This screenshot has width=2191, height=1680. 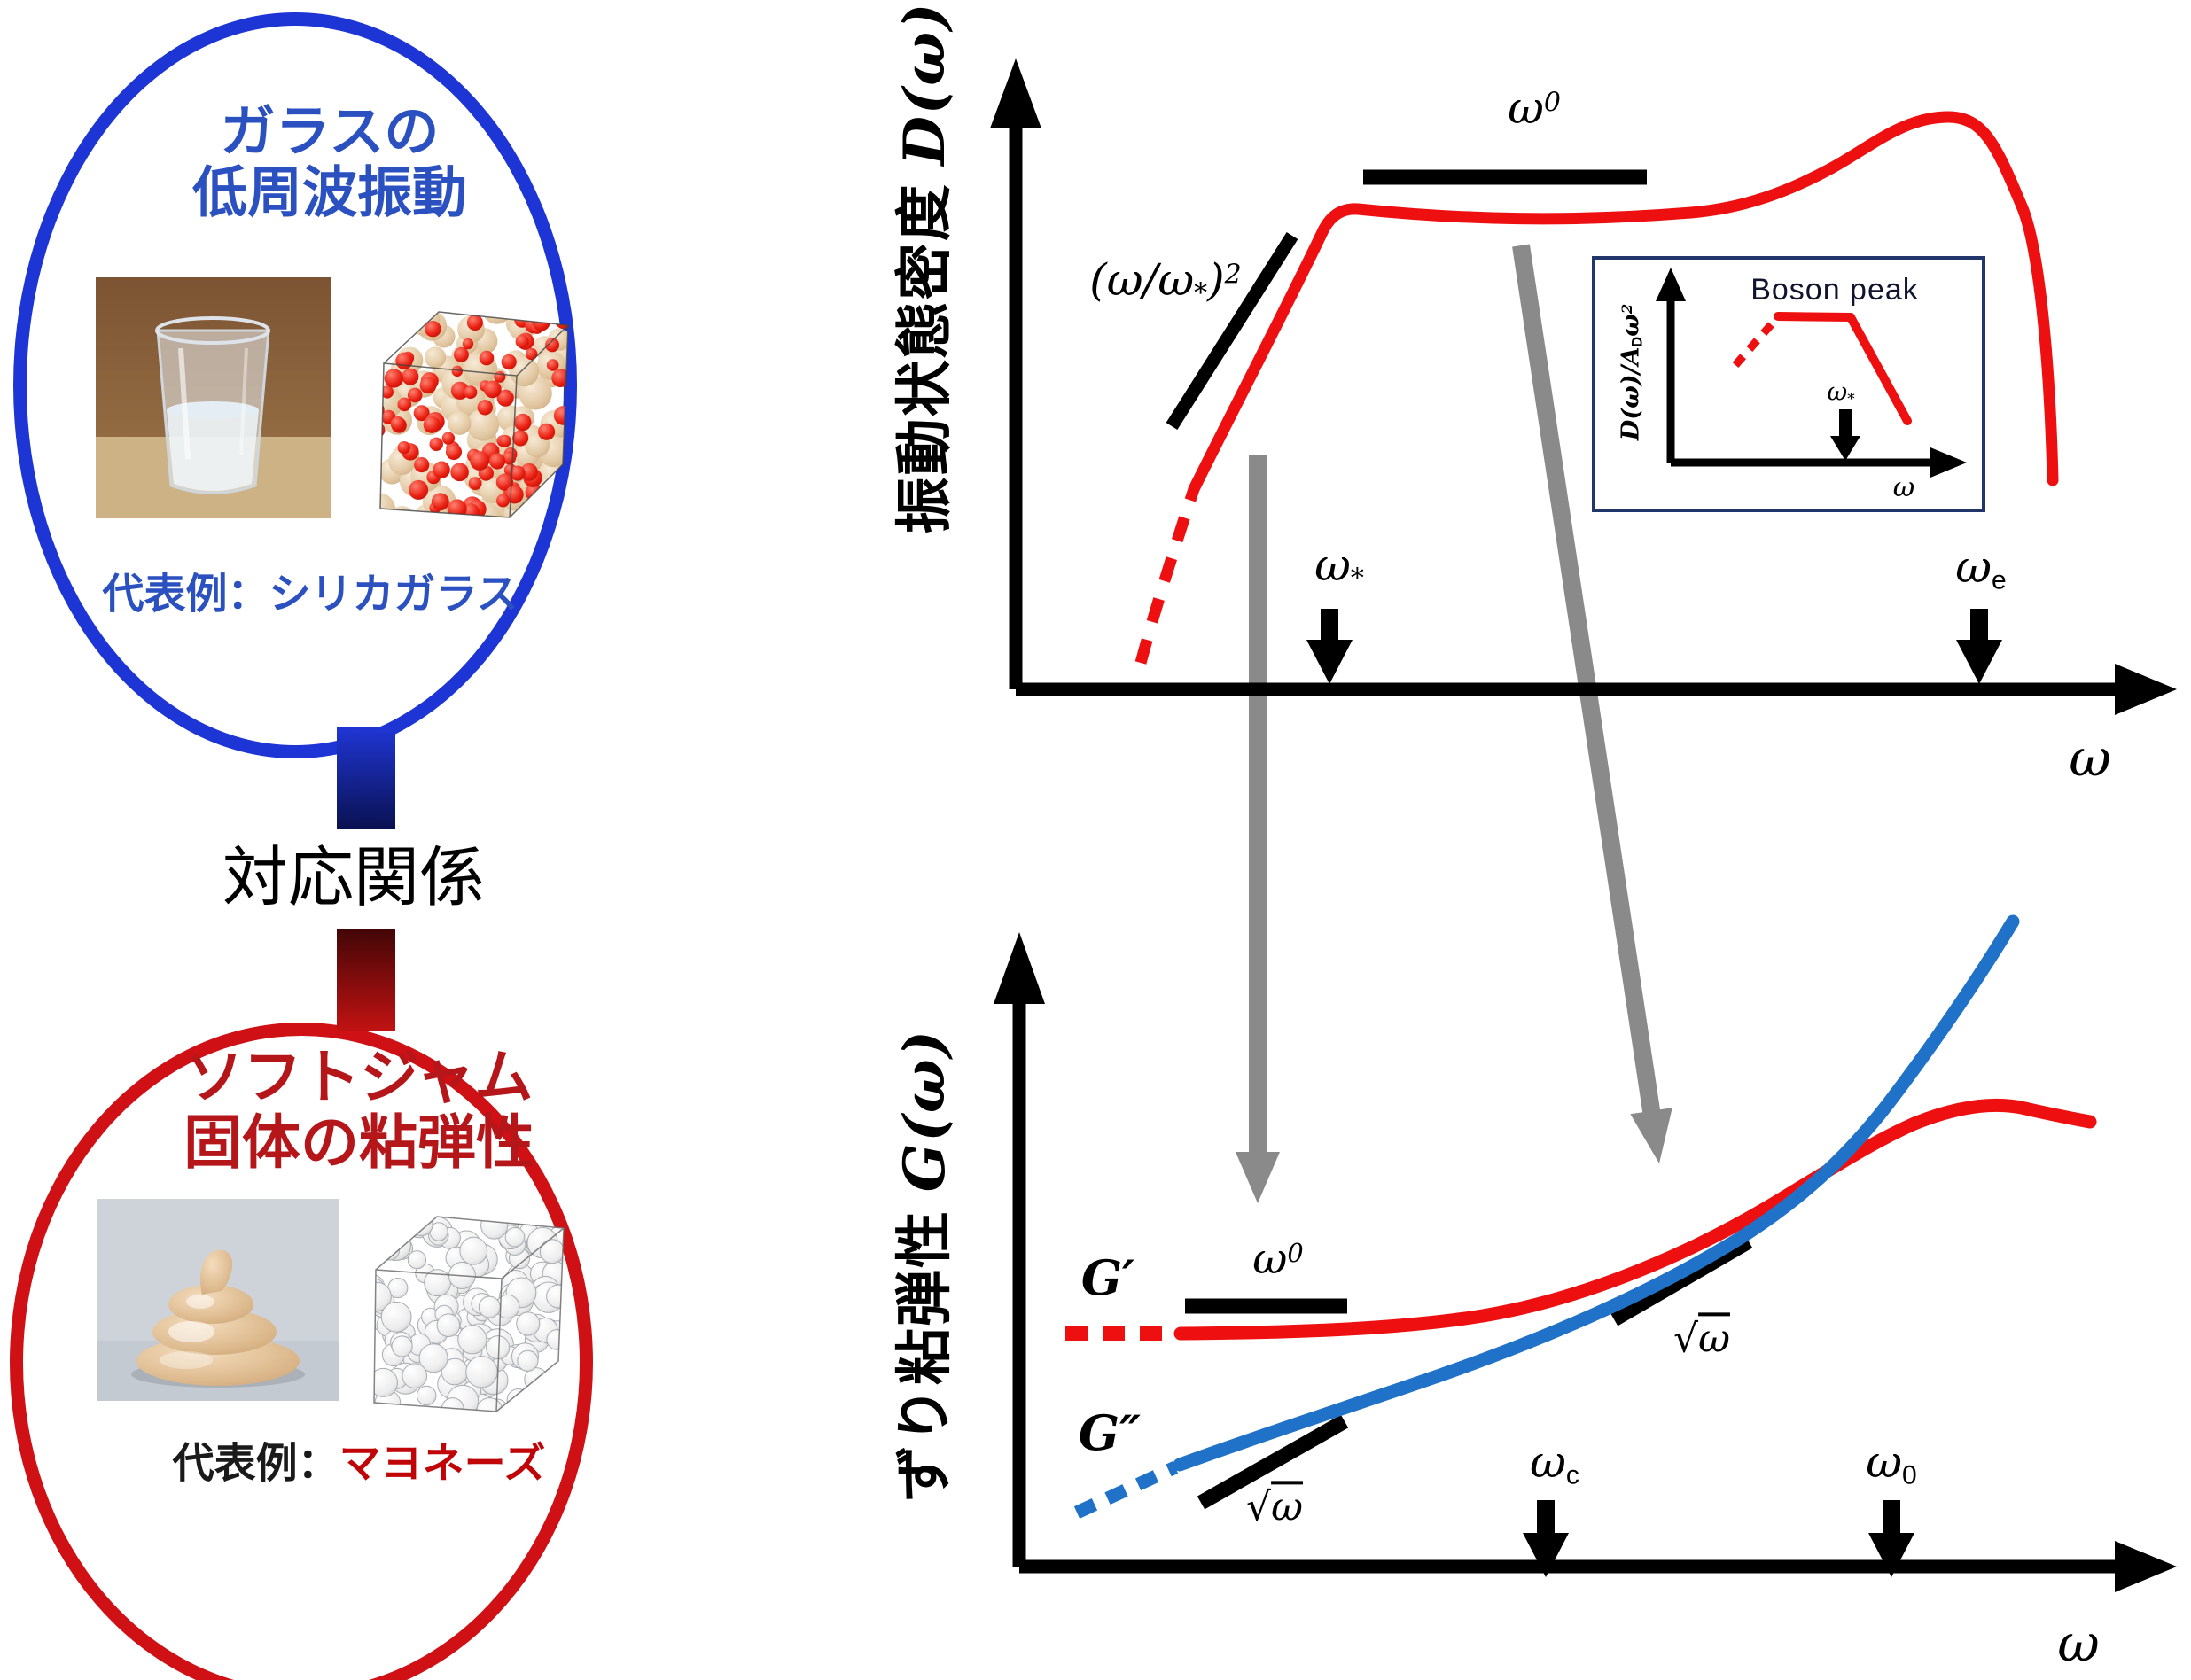 What do you see at coordinates (1981, 568) in the screenshot?
I see `dos-omega-e-label: ωe` at bounding box center [1981, 568].